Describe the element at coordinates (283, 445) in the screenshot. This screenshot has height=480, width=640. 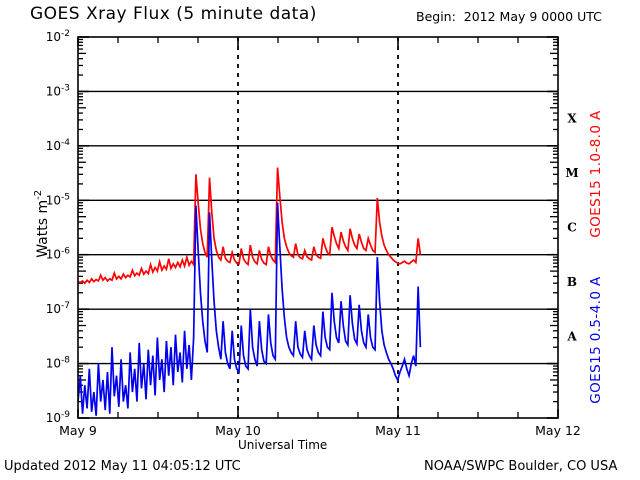
I see `x-axis-label: Universal Time` at that location.